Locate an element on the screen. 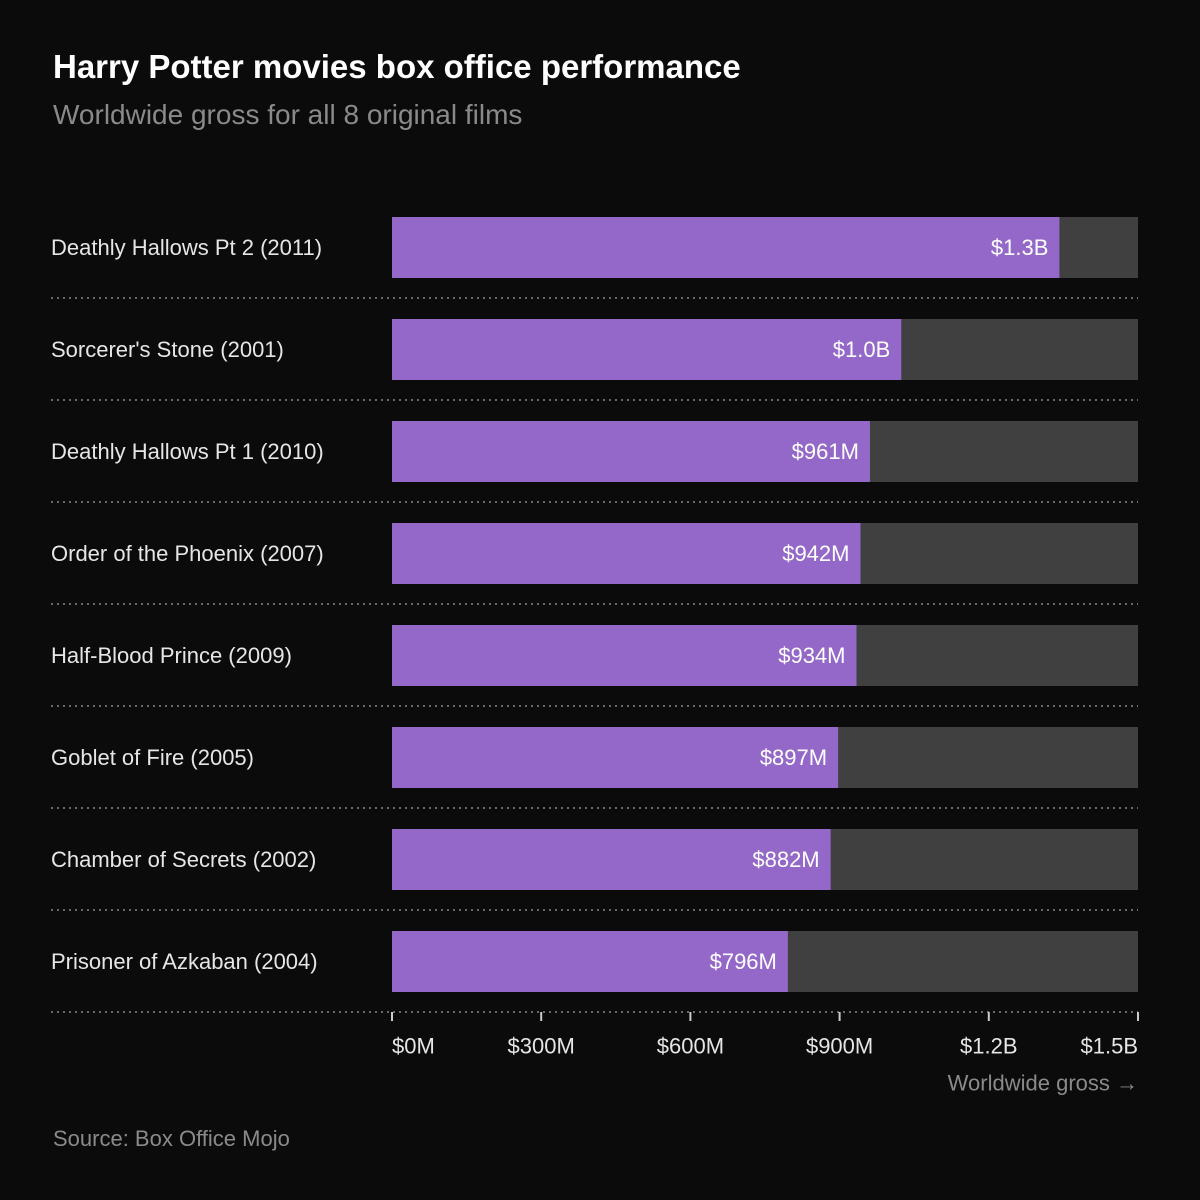  category-label: Order of the Phoenix (2007) is located at coordinates (187, 553).